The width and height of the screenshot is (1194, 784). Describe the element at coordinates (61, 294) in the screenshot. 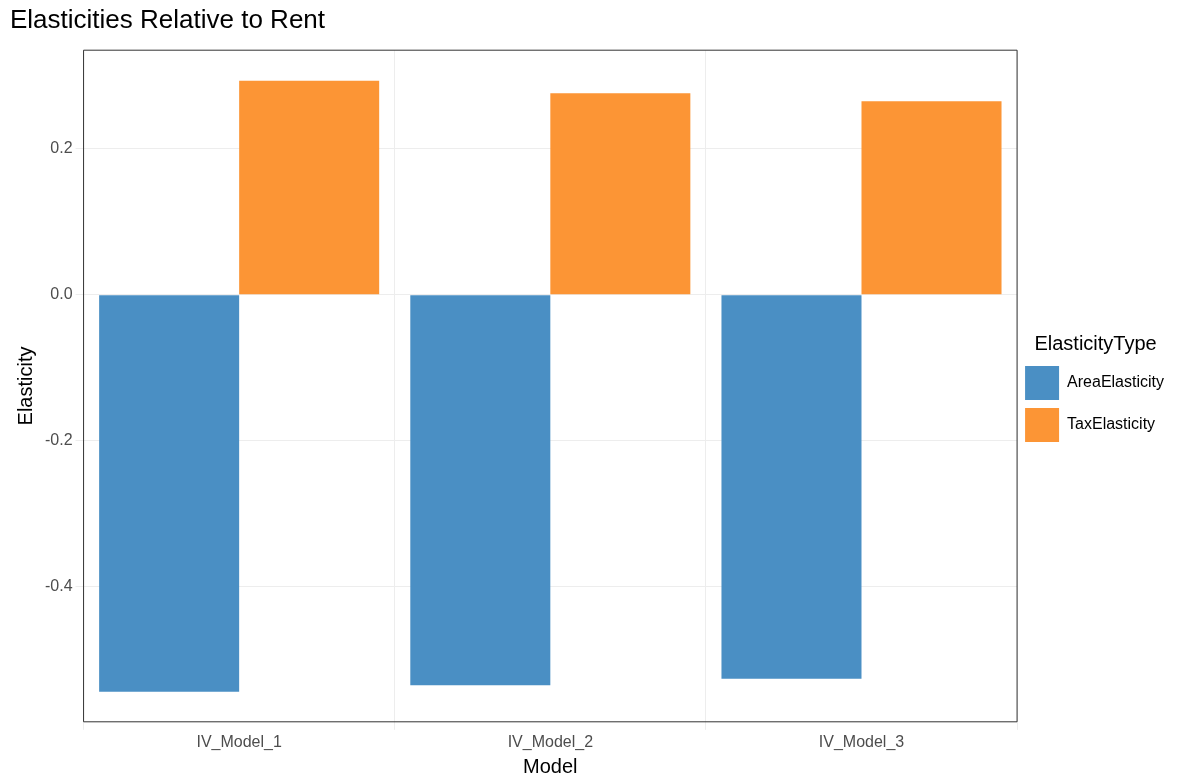

I see `y-tick-label: 0.0` at that location.